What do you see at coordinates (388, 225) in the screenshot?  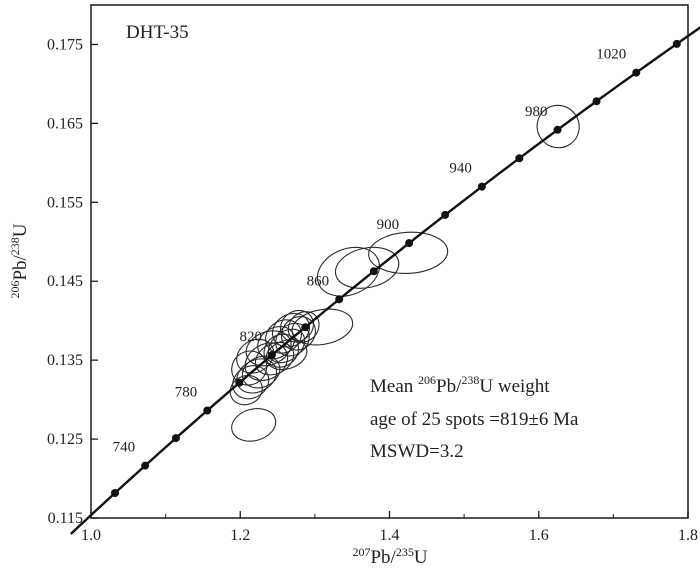 I see `concordia-label-900: 900` at bounding box center [388, 225].